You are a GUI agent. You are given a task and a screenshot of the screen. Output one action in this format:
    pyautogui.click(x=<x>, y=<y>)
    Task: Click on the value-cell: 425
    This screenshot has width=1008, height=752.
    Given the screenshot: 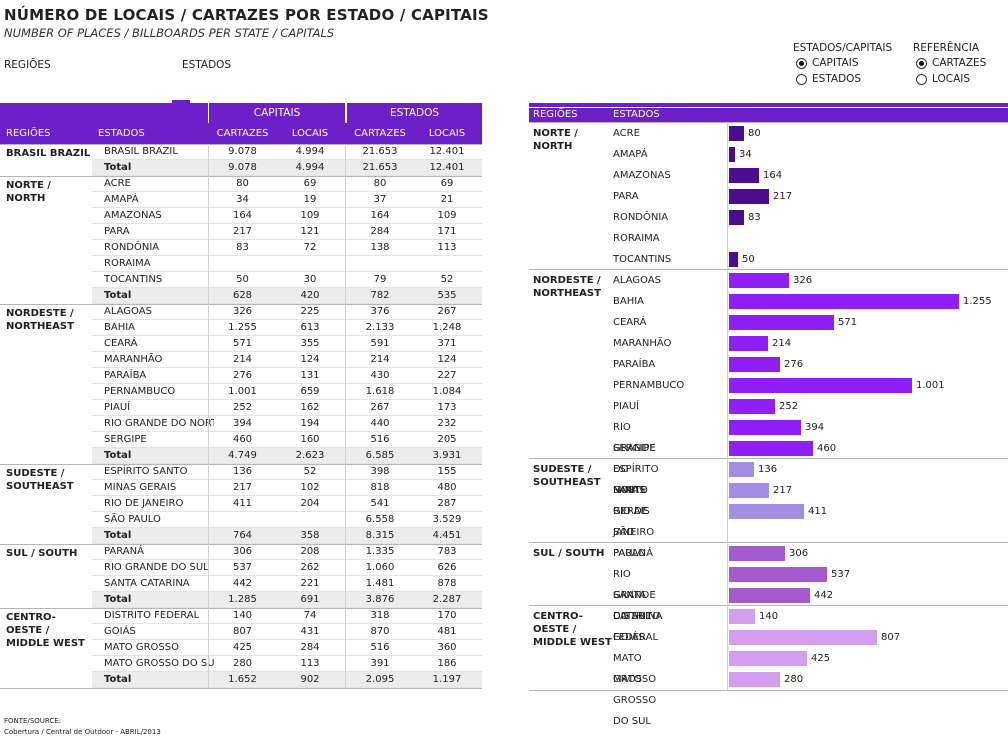 What is the action you would take?
    pyautogui.click(x=242, y=647)
    